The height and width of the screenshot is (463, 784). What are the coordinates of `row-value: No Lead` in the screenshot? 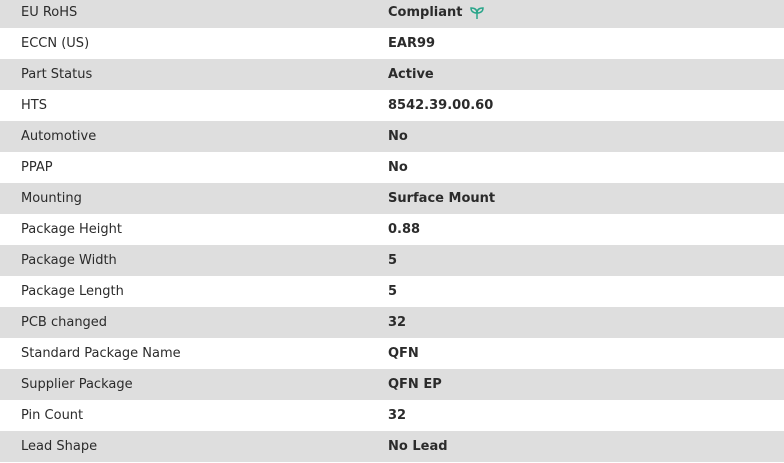 It's located at (418, 446).